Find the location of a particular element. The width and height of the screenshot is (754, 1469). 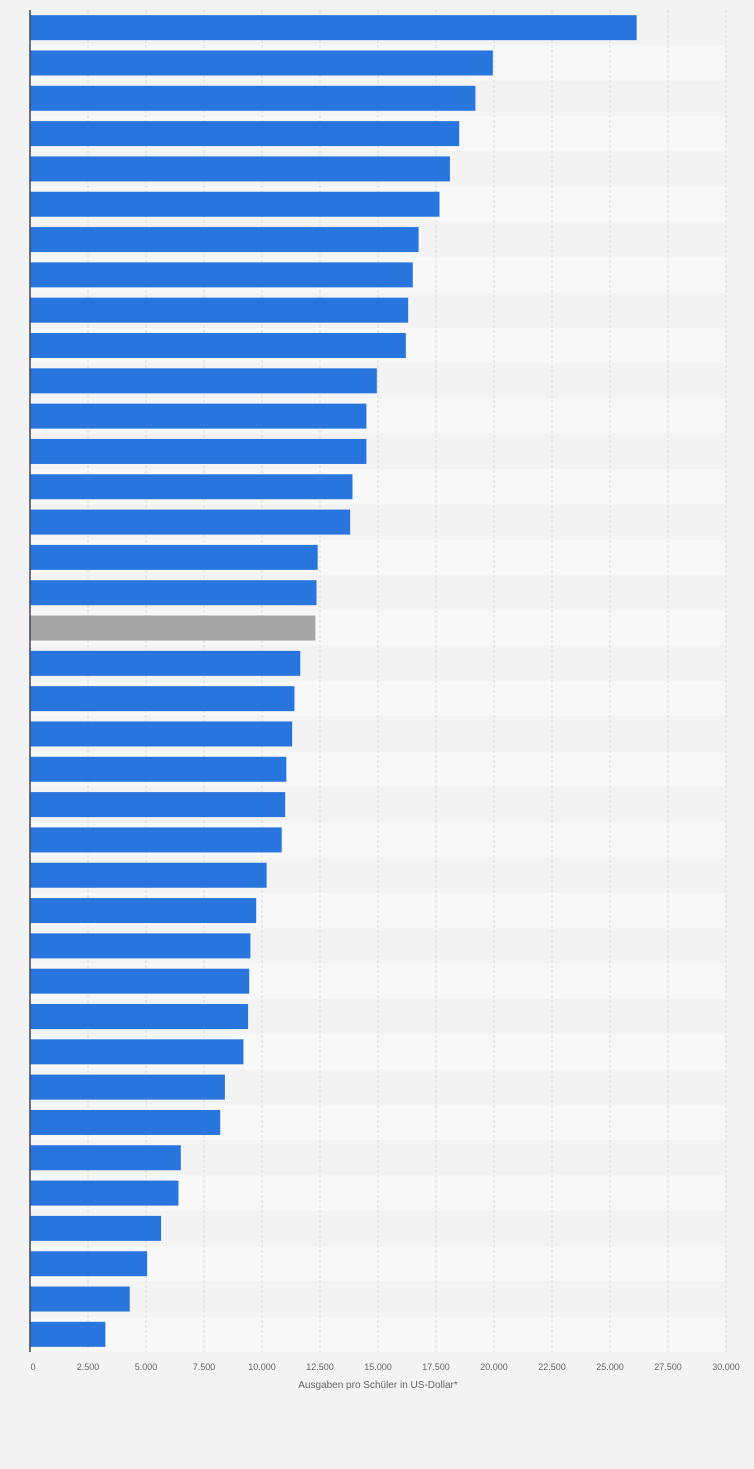

x-tick-label: 0 is located at coordinates (32, 1367).